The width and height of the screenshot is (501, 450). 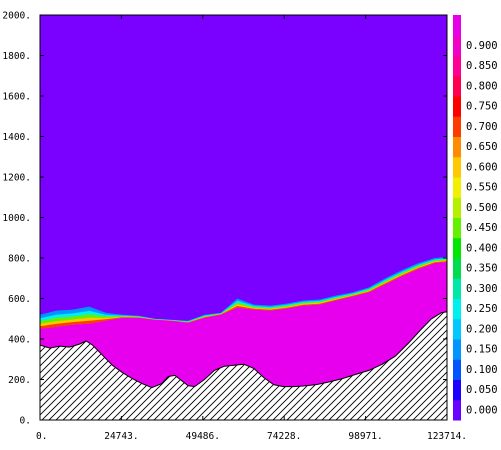 What do you see at coordinates (16, 97) in the screenshot?
I see `y-tick-label: 1600.` at bounding box center [16, 97].